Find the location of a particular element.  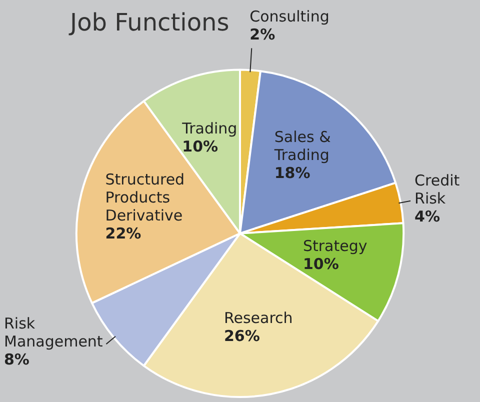

slice-label: Risk Management is located at coordinates (53, 332).